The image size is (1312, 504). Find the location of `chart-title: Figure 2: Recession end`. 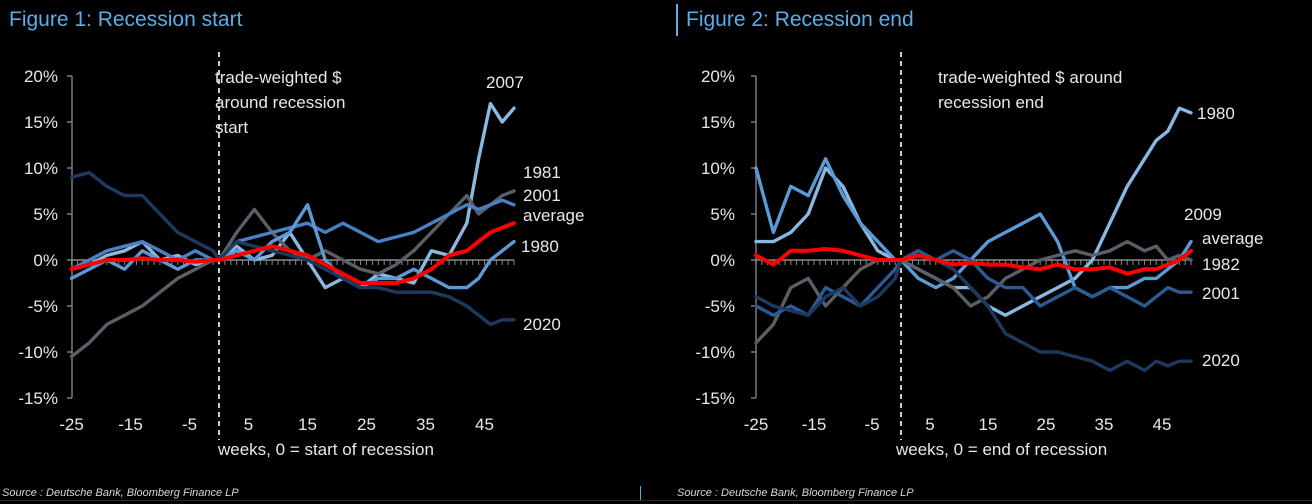

chart-title: Figure 2: Recession end is located at coordinates (800, 19).